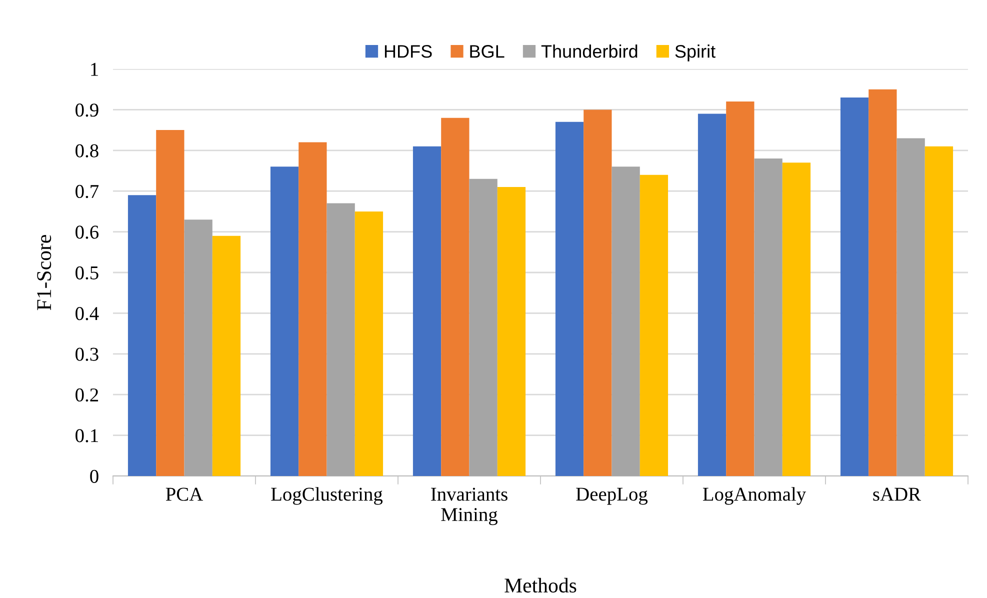  I want to click on x-tick-label: LogAnomaly, so click(754, 496).